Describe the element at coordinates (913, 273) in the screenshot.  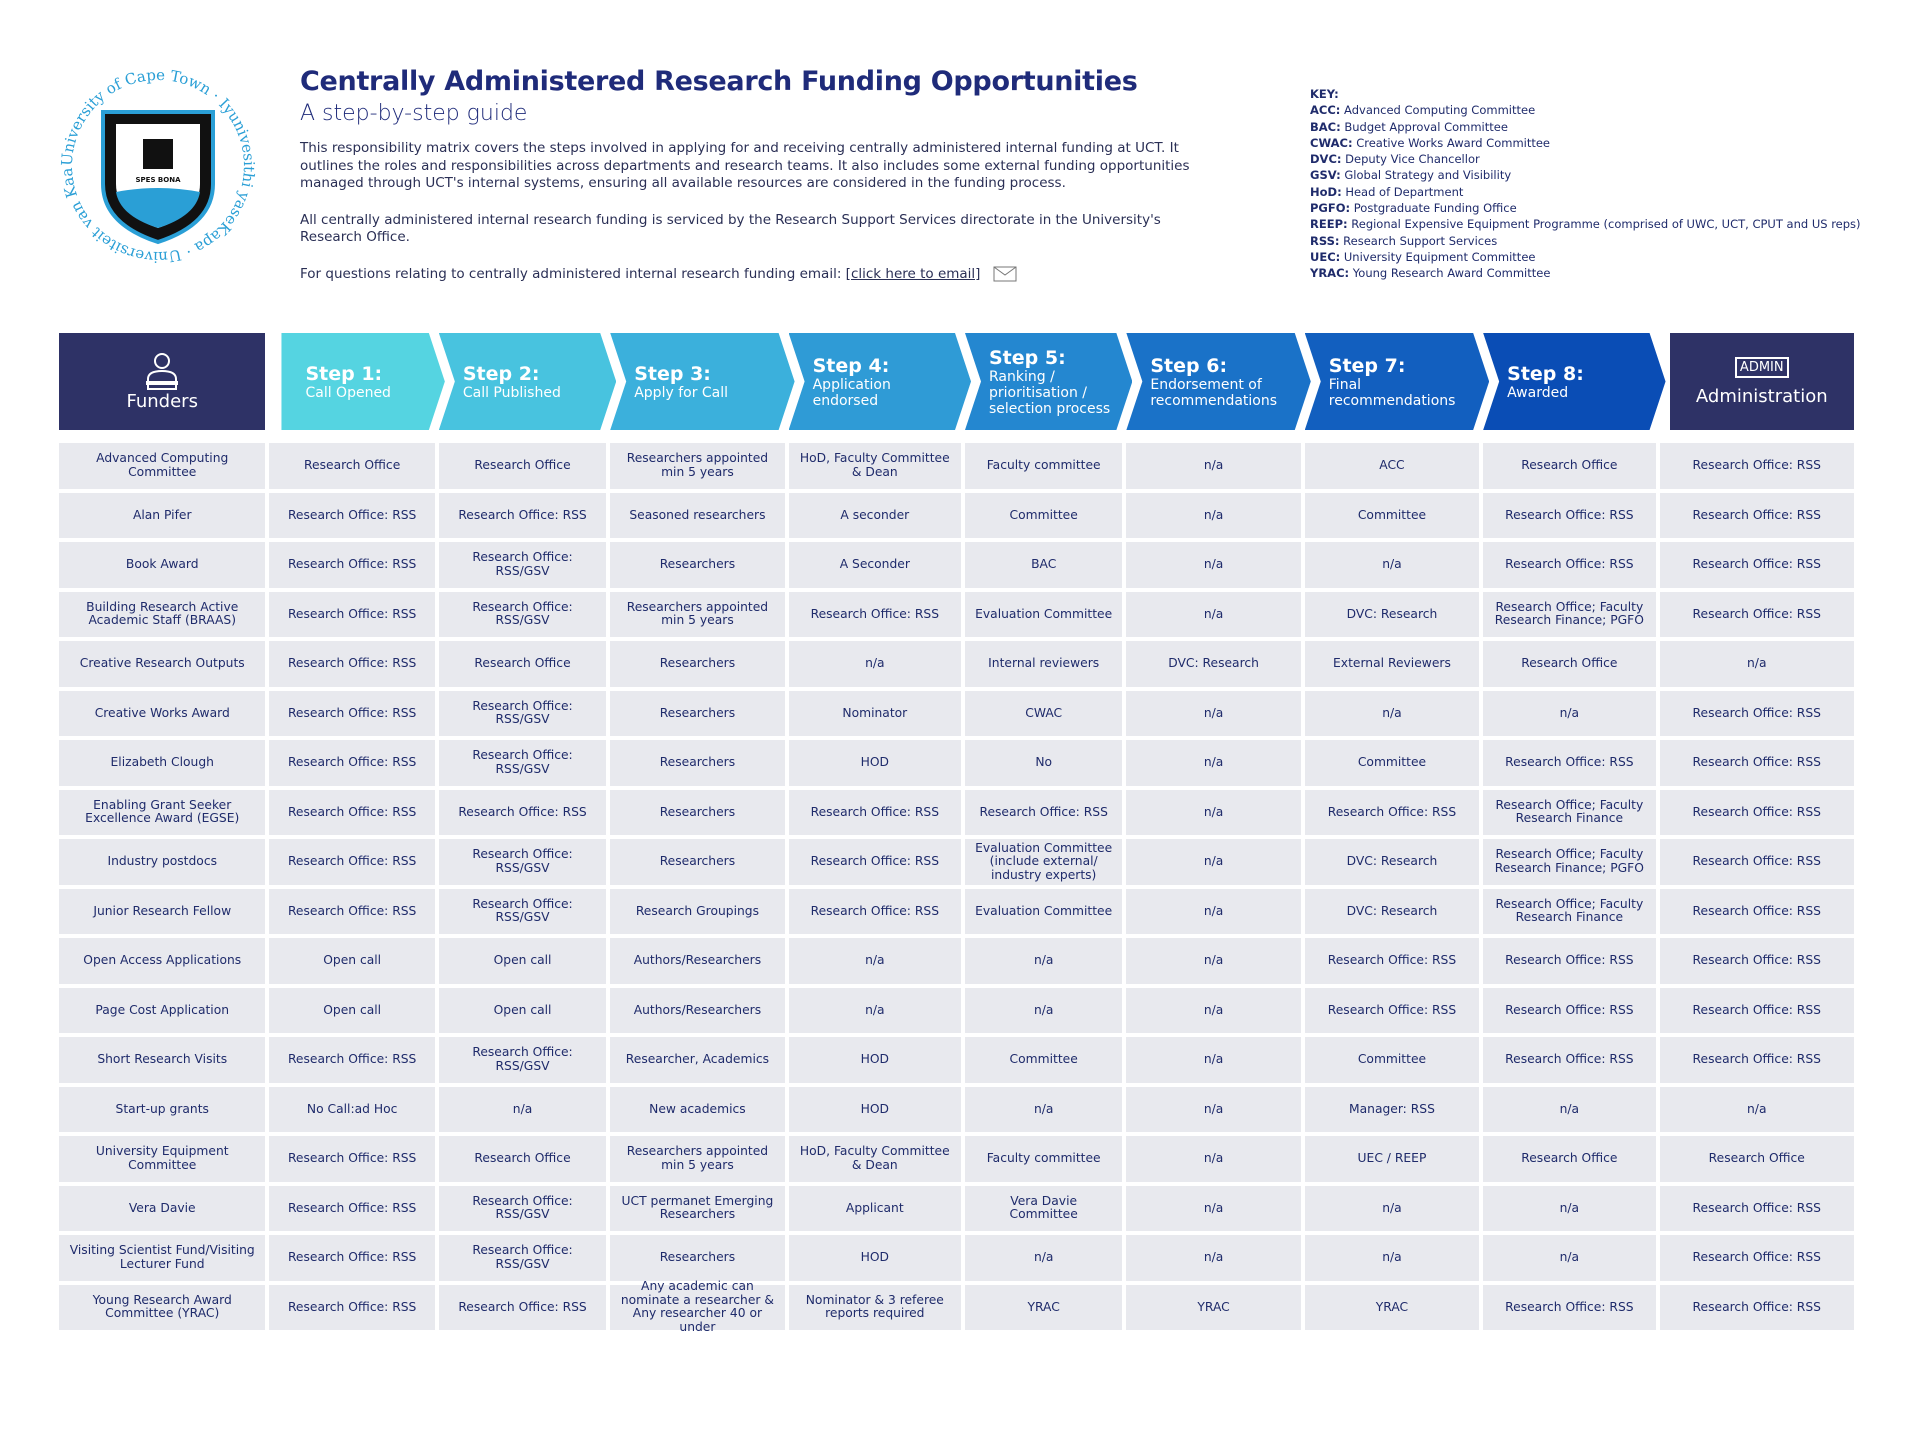
I see `email-link: [click here to email]` at that location.